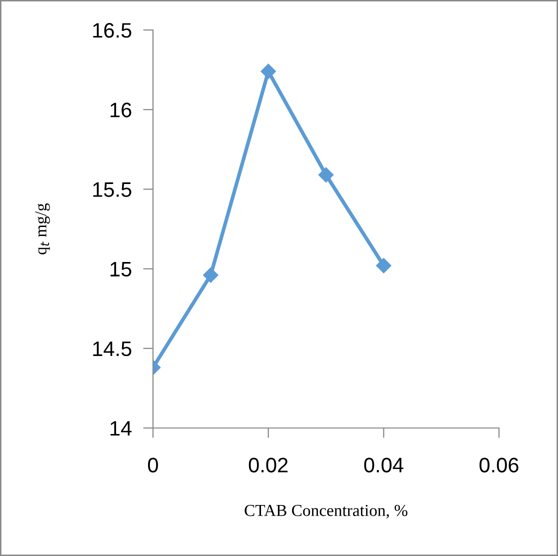  Describe the element at coordinates (121, 110) in the screenshot. I see `y-tick-label: 16` at that location.